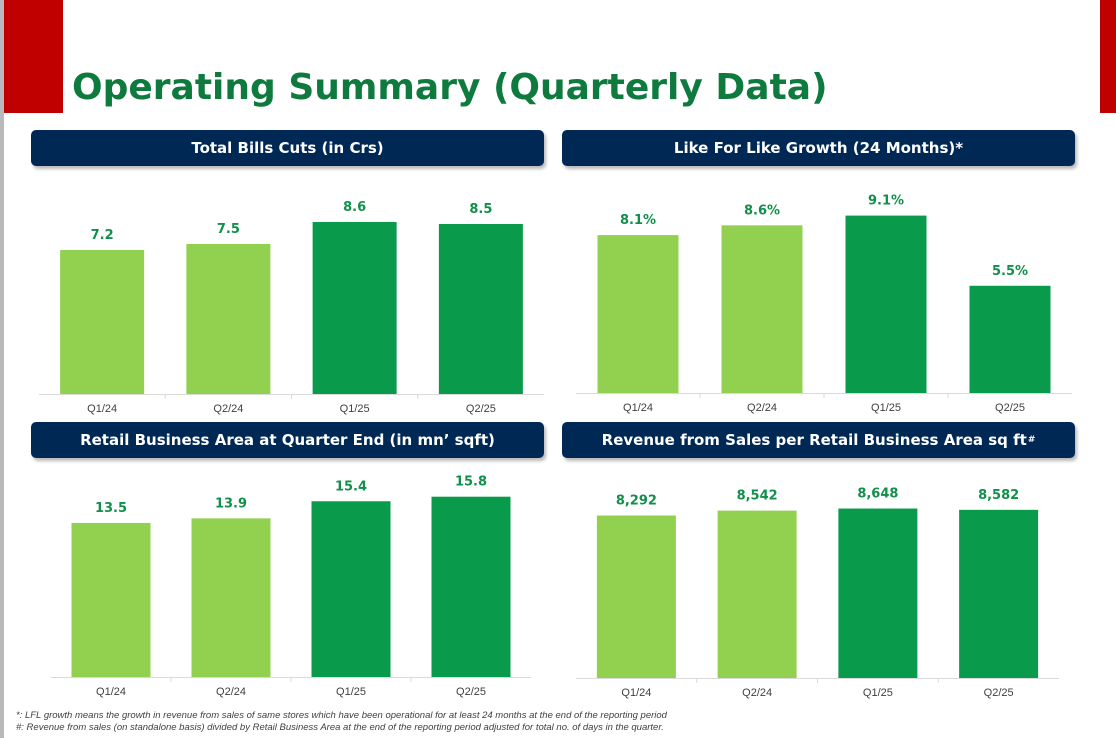 Image resolution: width=1116 pixels, height=738 pixels. What do you see at coordinates (877, 494) in the screenshot?
I see `data-label: 8,648` at bounding box center [877, 494].